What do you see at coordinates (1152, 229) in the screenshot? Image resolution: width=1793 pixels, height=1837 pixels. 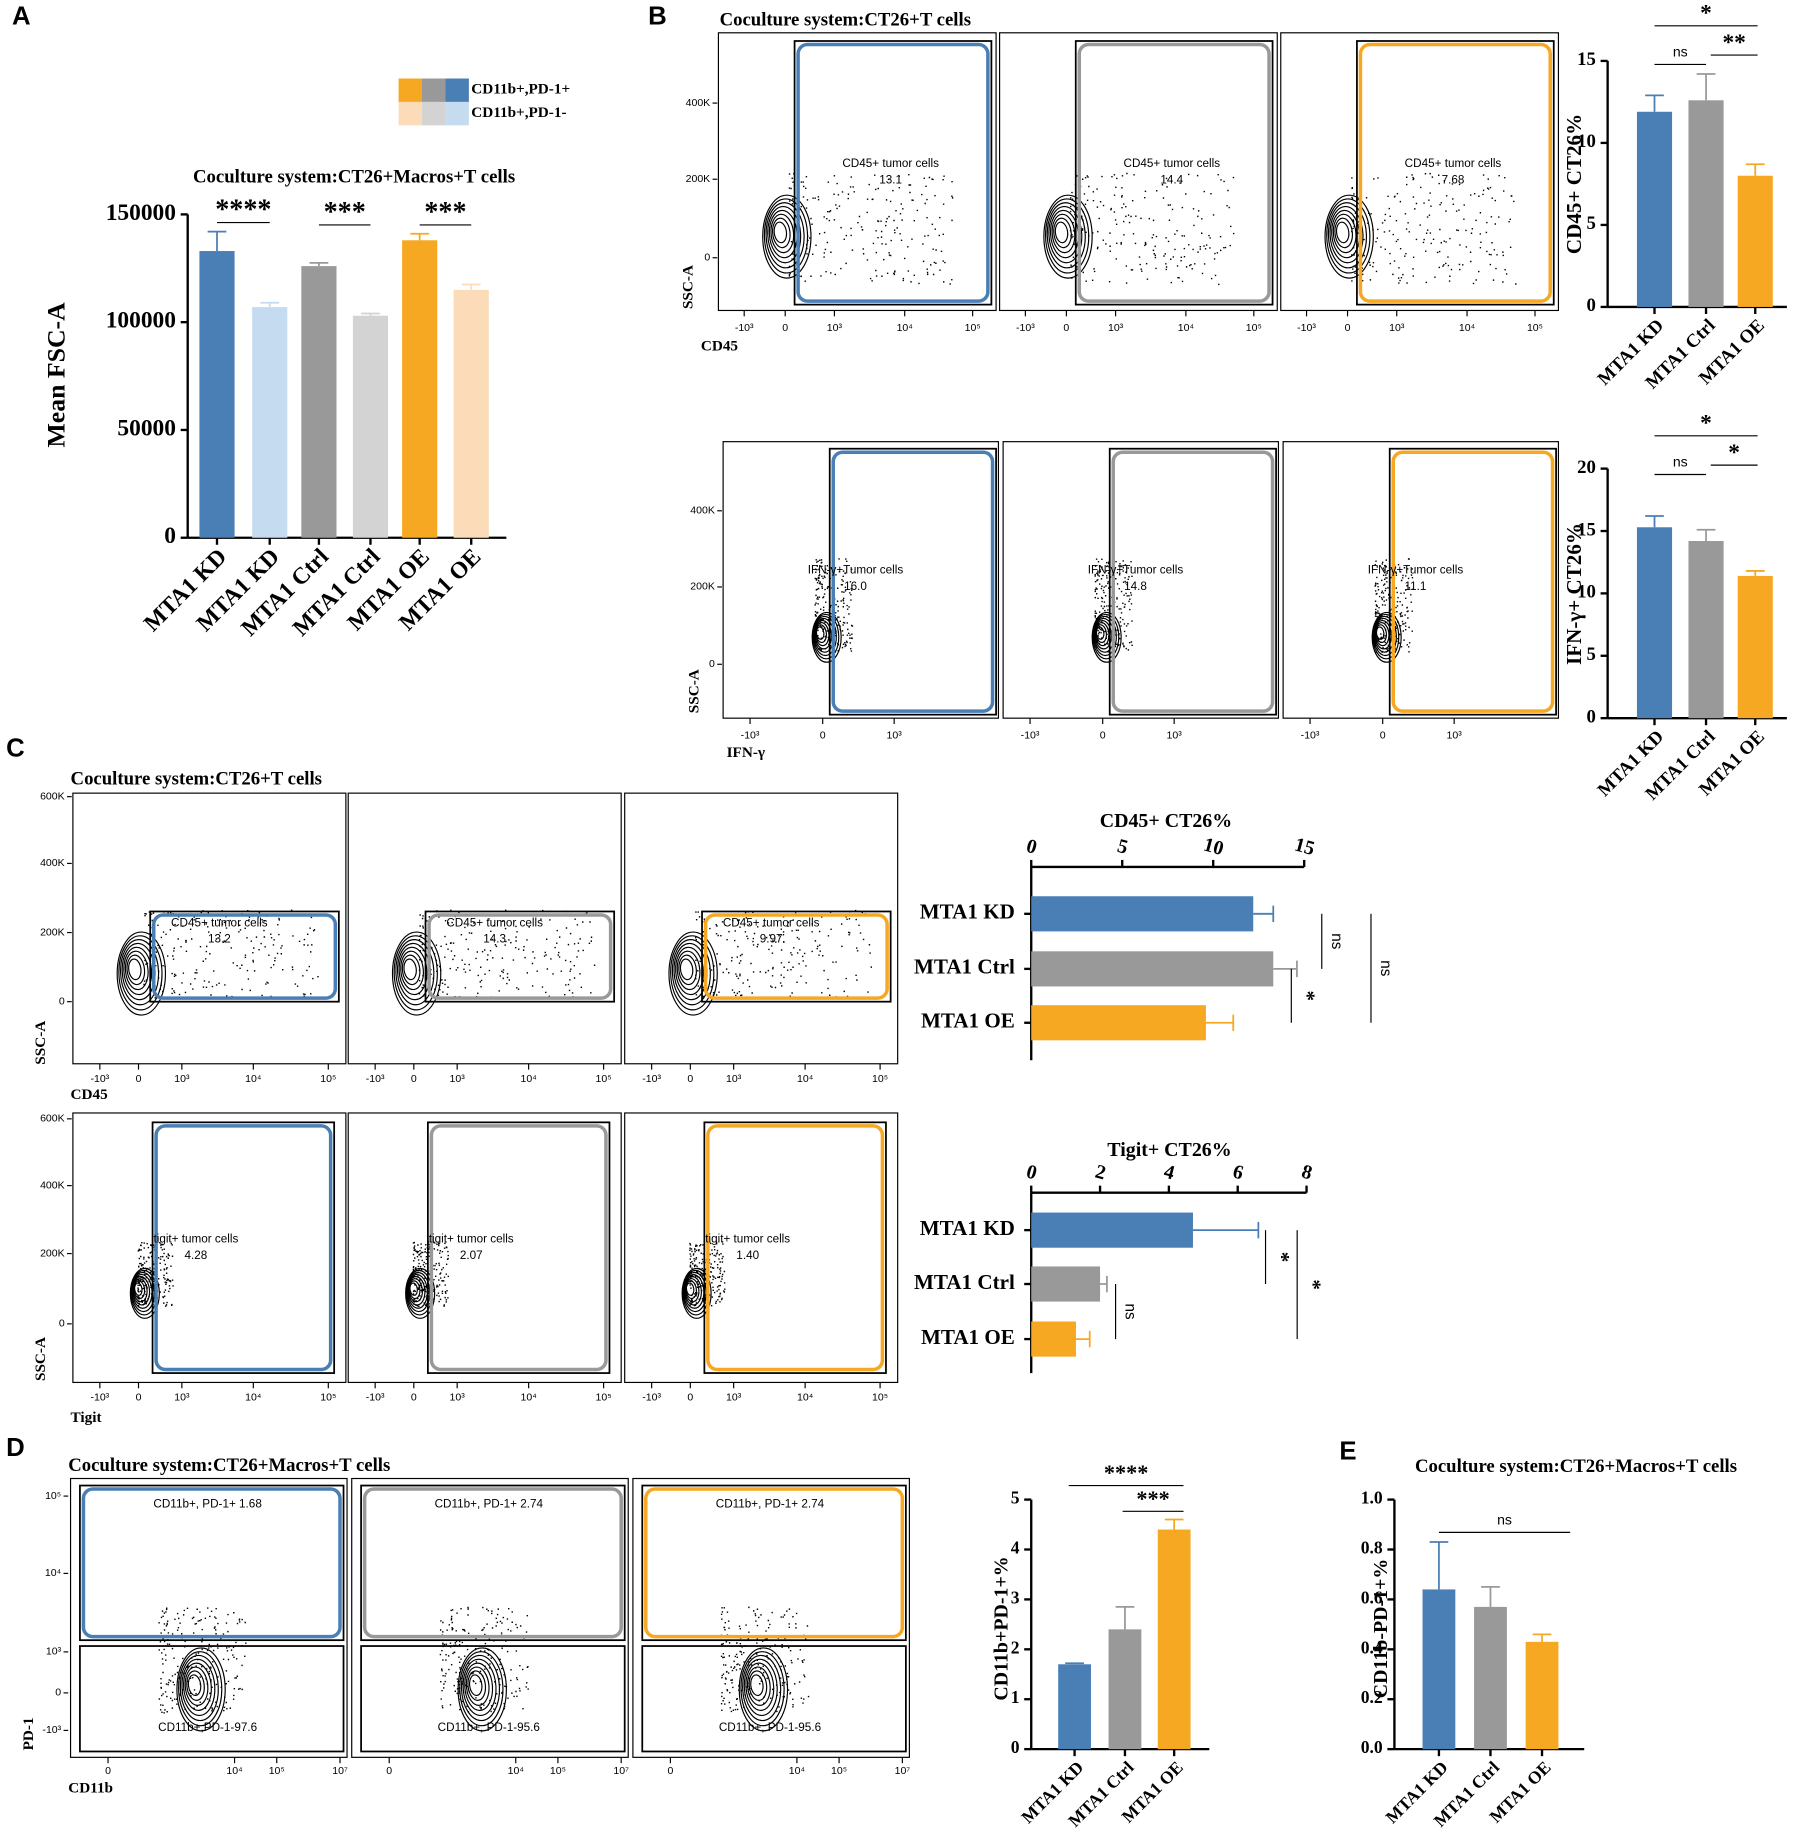 I see `event-dots` at bounding box center [1152, 229].